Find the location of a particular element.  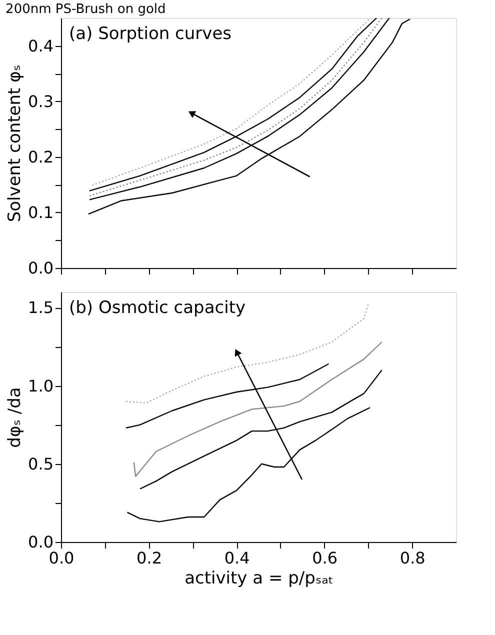

line-series is located at coordinates (257, 409).